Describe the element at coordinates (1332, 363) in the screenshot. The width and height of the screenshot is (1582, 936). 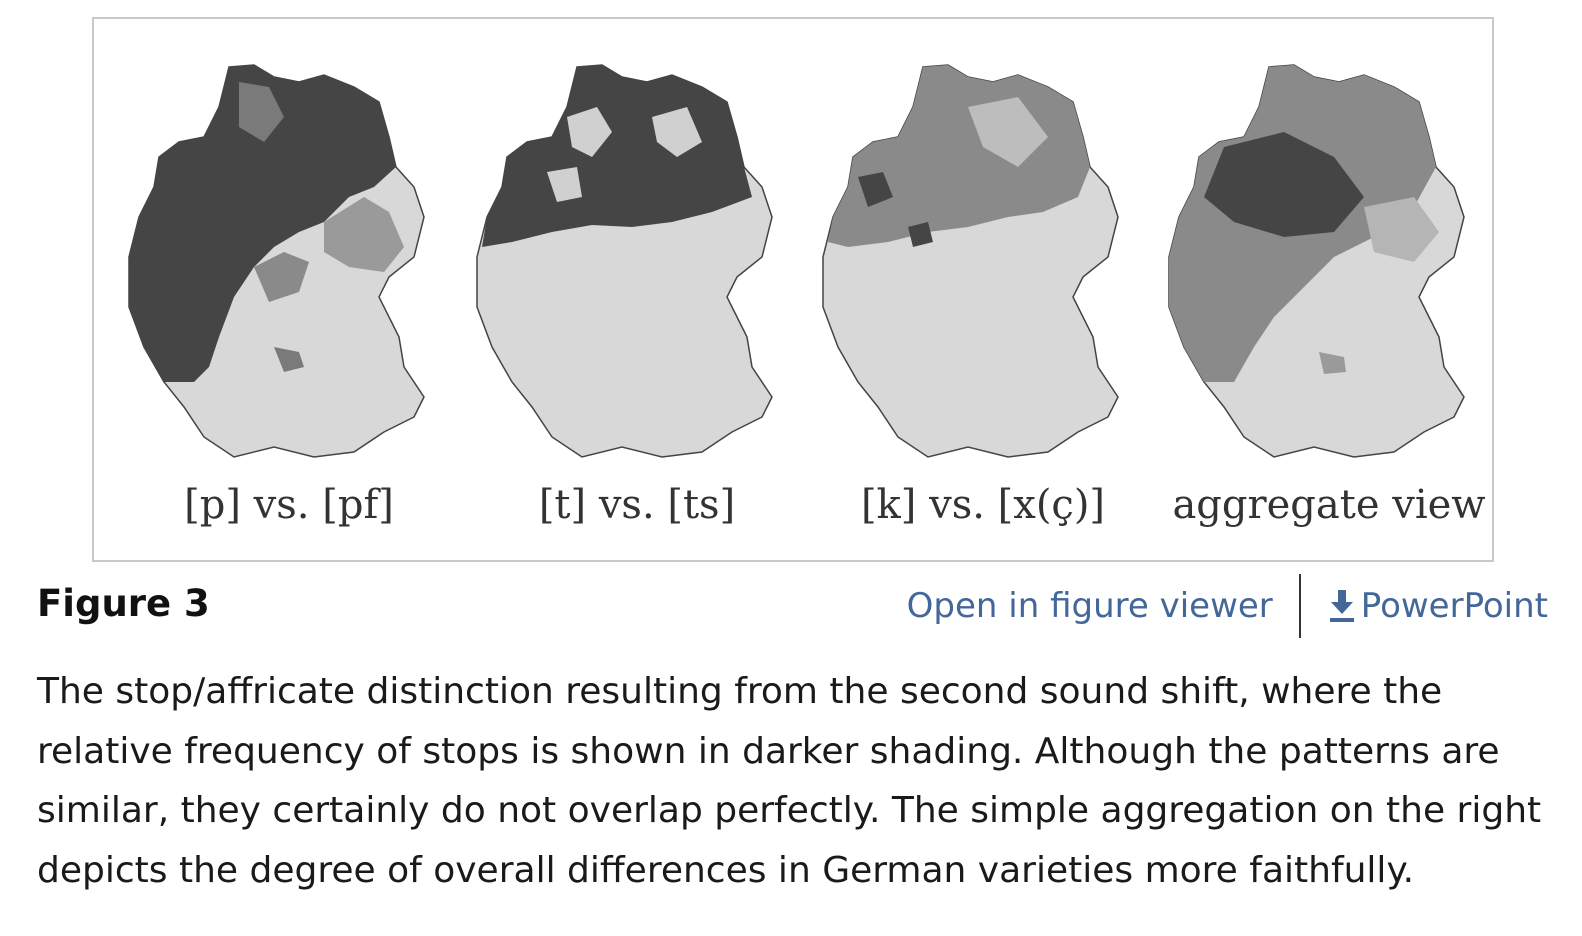
I see `small-patch` at that location.